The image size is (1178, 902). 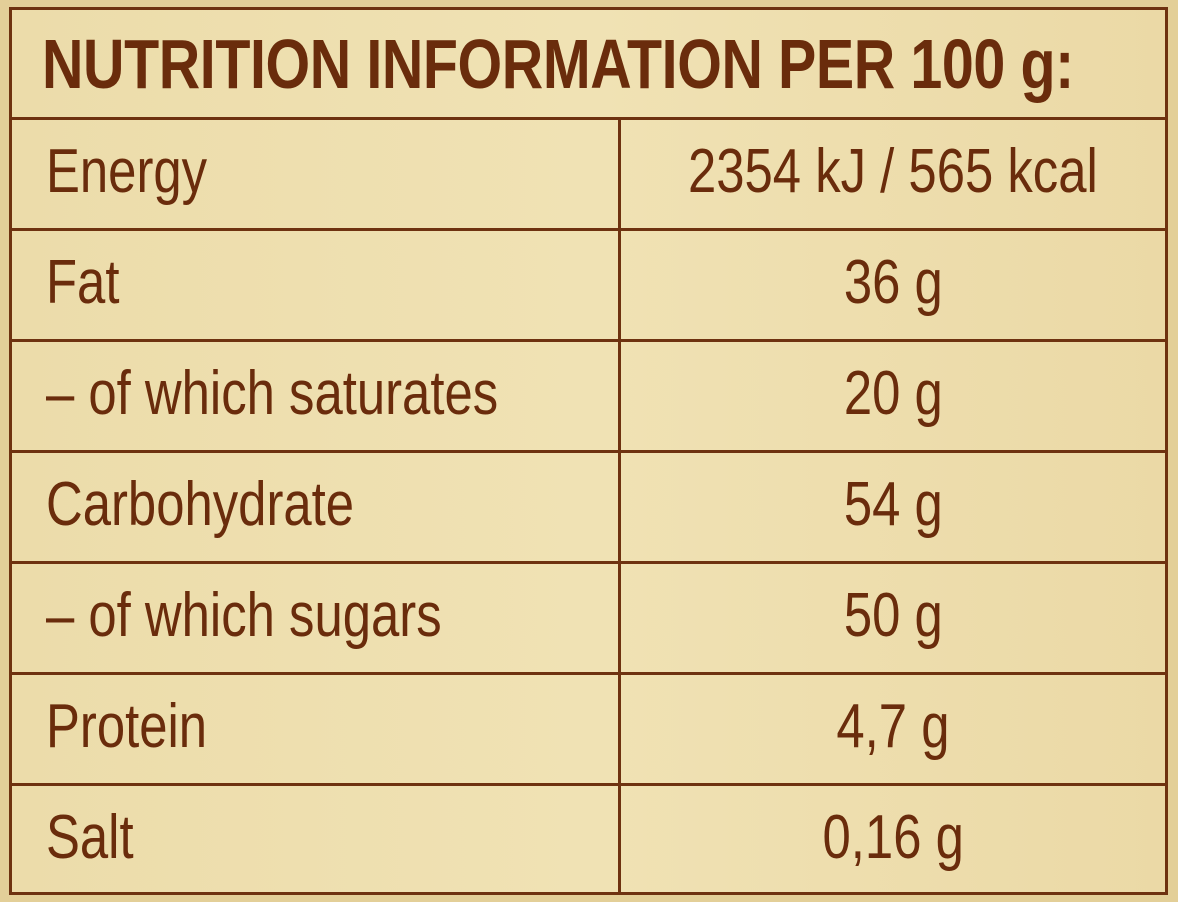 I want to click on table-title: NUTRITION INFORMATION PER 100 g:, so click(x=558, y=64).